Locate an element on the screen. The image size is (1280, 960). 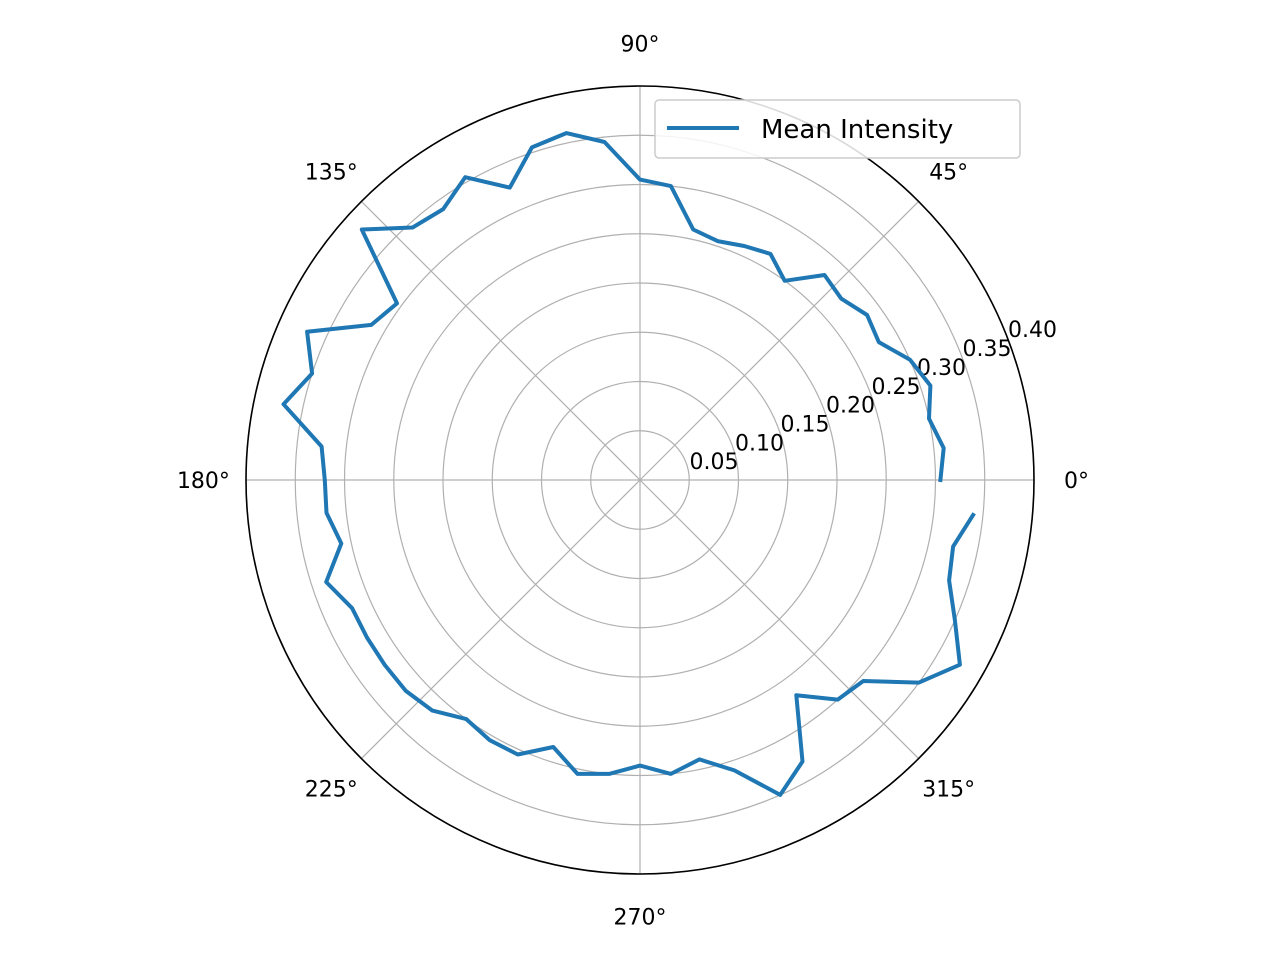
theta-tick-label: 0° is located at coordinates (1076, 481).